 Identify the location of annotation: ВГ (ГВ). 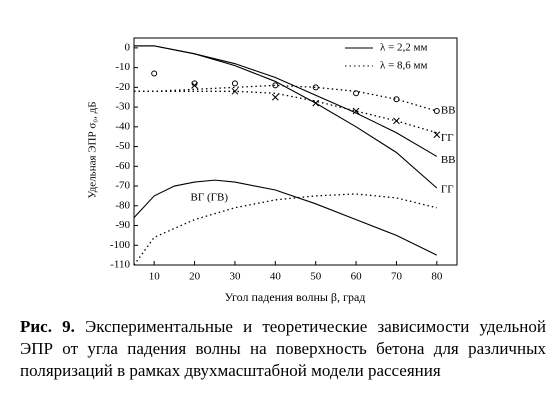
(210, 197).